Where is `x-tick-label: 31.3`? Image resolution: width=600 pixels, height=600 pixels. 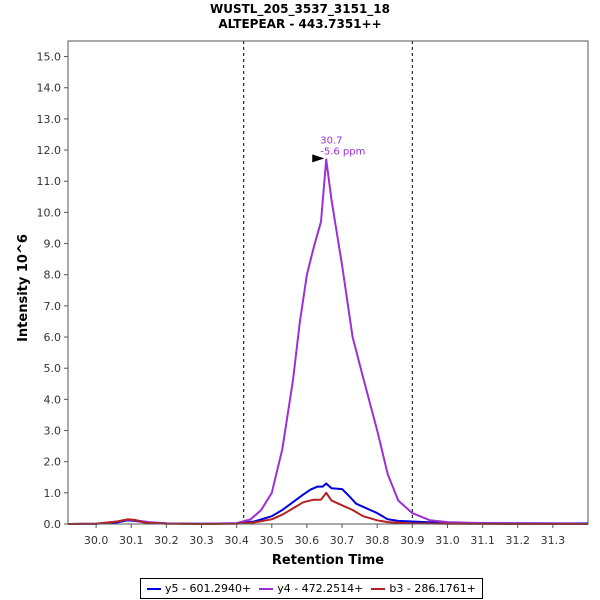 x-tick-label: 31.3 is located at coordinates (553, 540).